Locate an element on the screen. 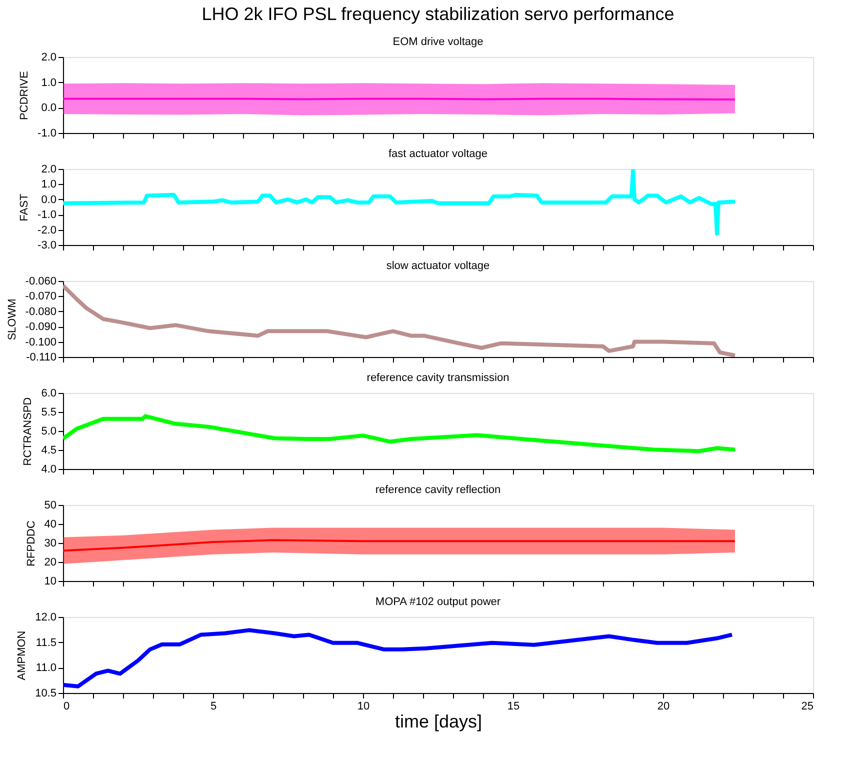 The image size is (851, 761). x-tick-label: 15 is located at coordinates (513, 706).